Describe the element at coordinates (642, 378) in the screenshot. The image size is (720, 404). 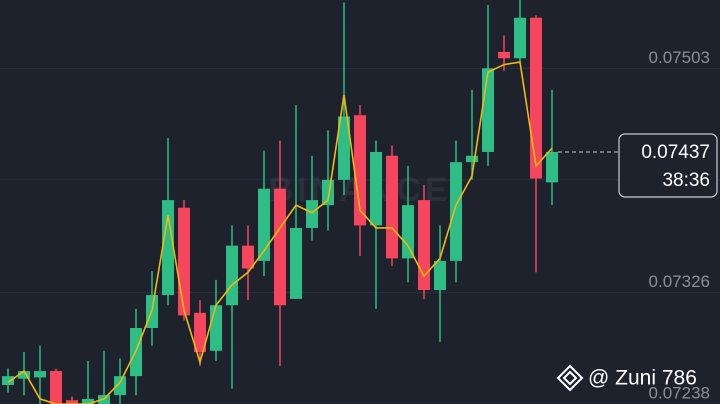
I see `credit: @ Zuni 786` at that location.